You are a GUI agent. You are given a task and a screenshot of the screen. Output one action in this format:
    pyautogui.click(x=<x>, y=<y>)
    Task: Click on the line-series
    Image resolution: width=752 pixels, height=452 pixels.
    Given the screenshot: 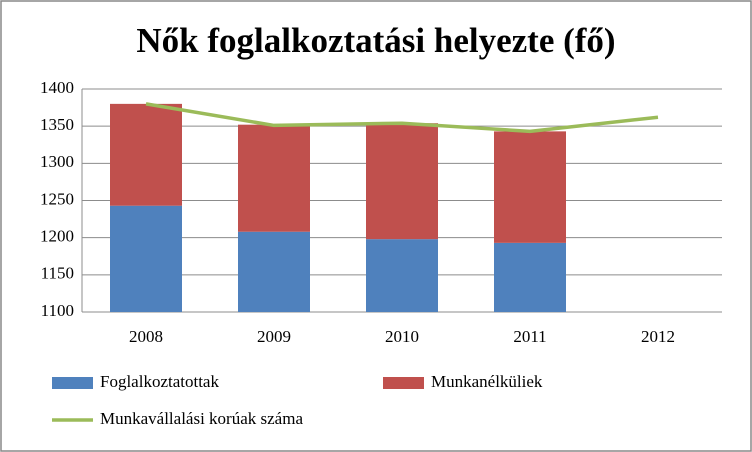 What is the action you would take?
    pyautogui.click(x=402, y=118)
    